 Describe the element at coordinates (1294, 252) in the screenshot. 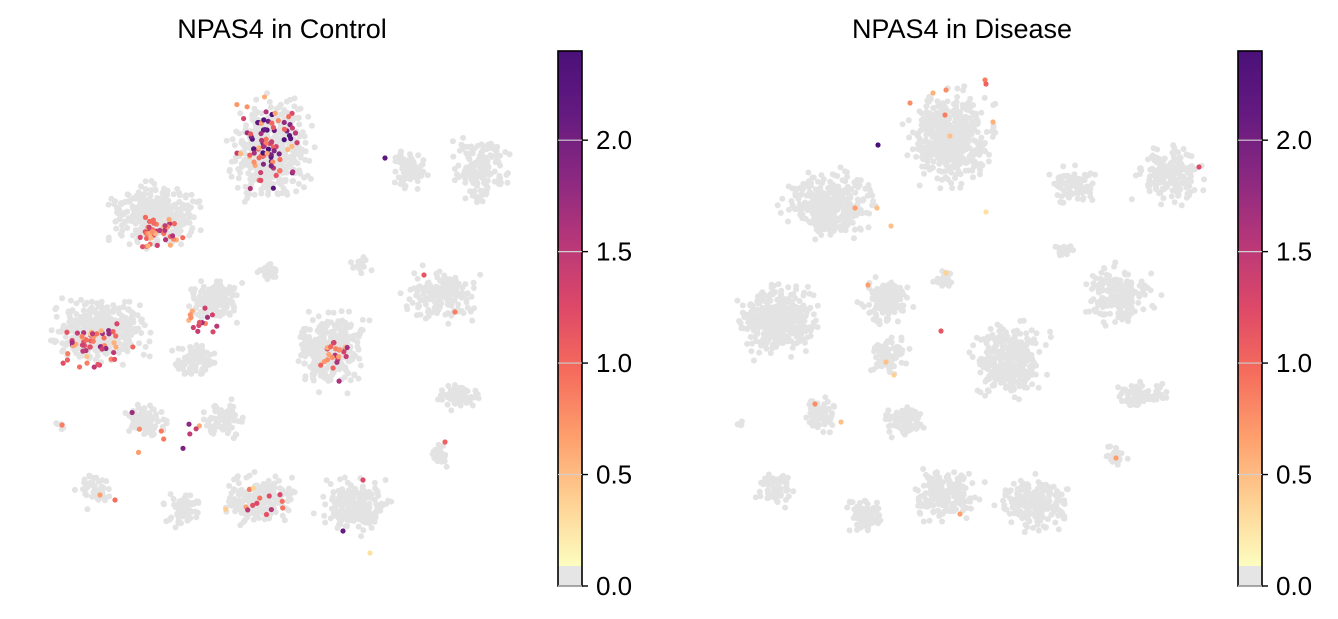

I see `colorbar-tick-label: 1.5` at that location.